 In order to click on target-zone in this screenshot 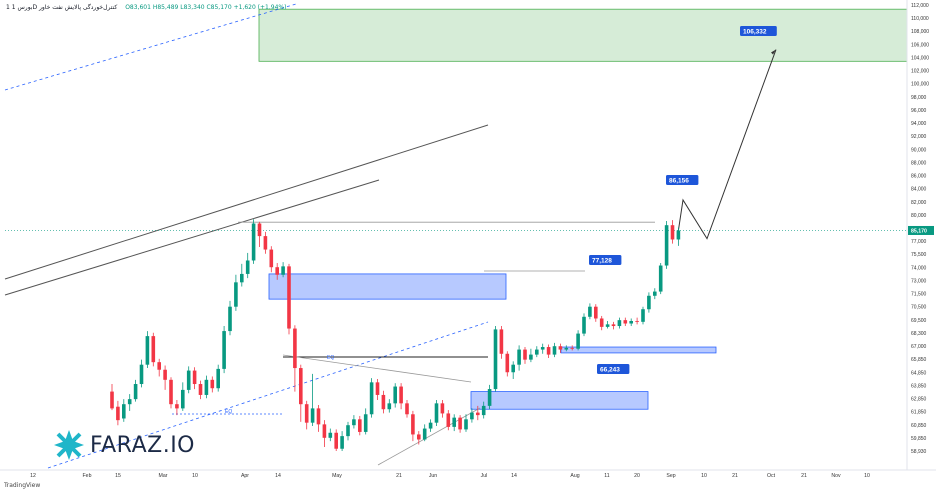, I will do `click(583, 35)`.